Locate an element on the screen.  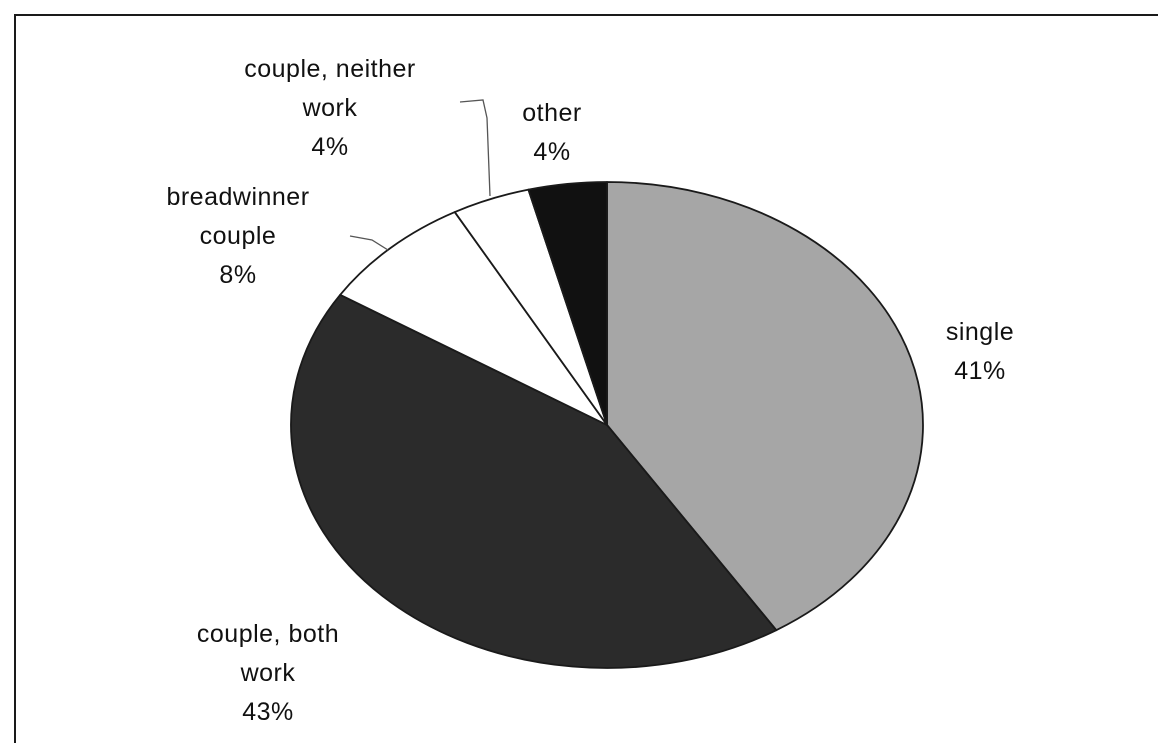
leader-line-breadwinner-couple is located at coordinates (369, 243).